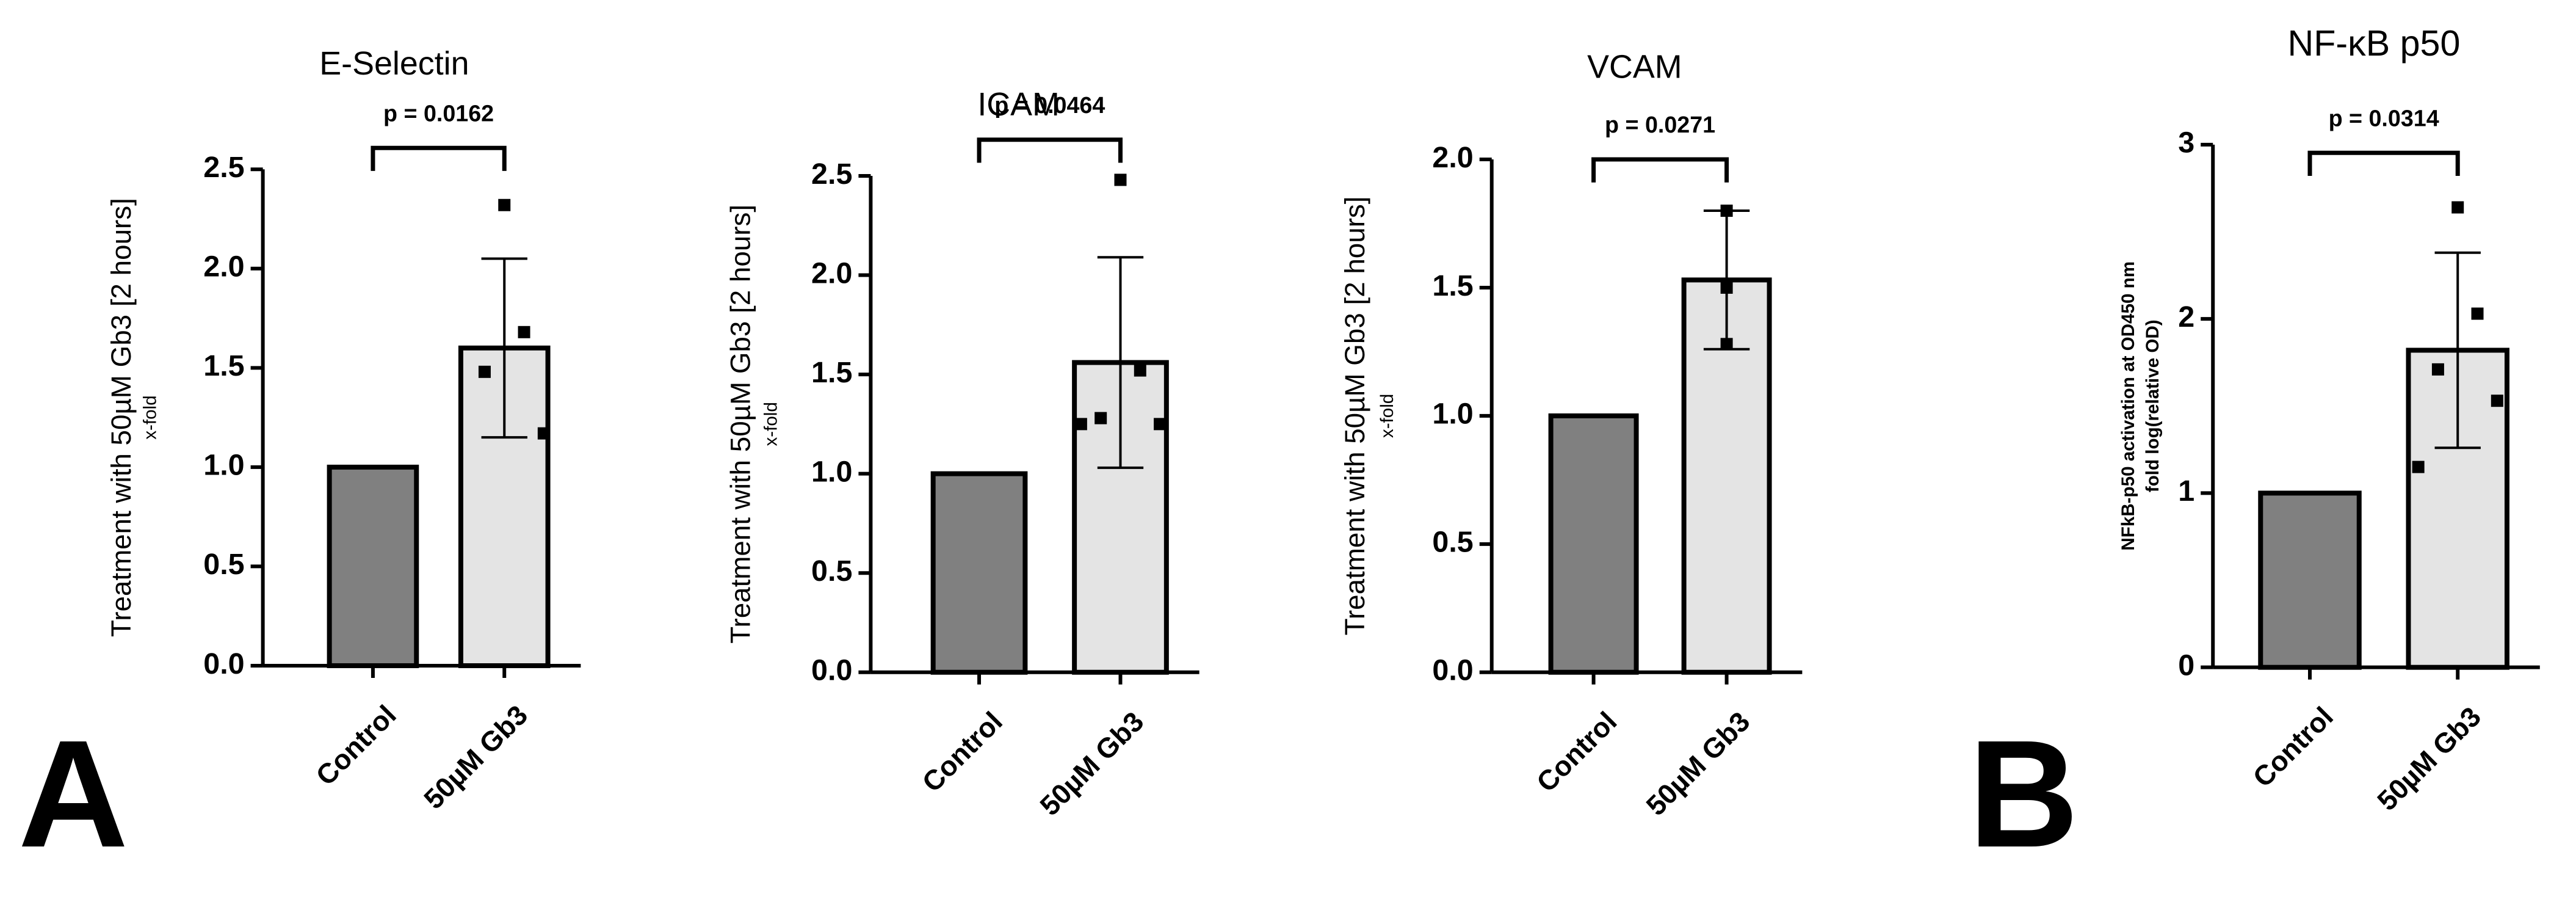  I want to click on significance-label: p = 0.0314, so click(2384, 118).